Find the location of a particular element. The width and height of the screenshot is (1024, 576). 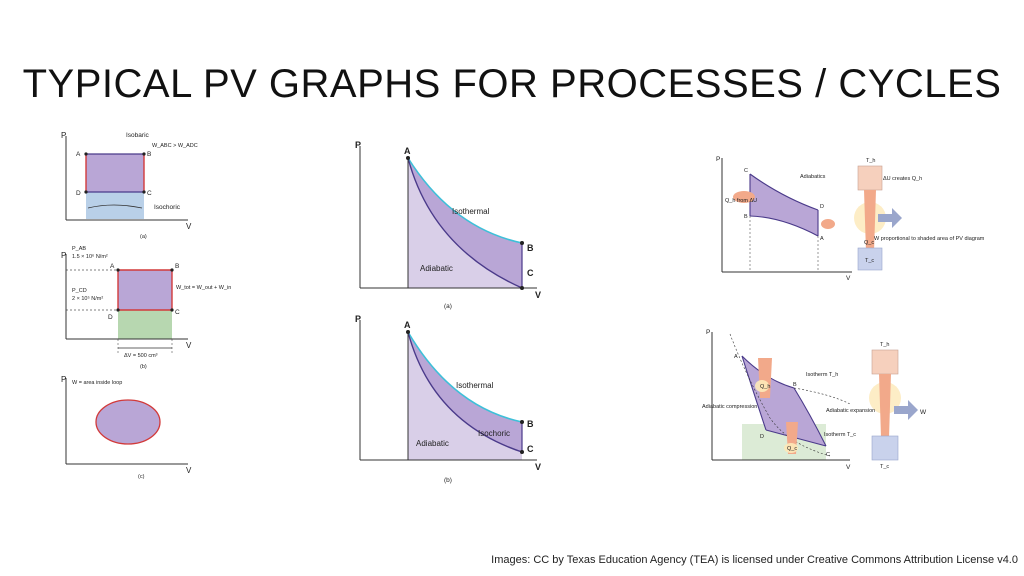

p-cd-value: 2 × 10⁵ N/m² is located at coordinates (87, 298).